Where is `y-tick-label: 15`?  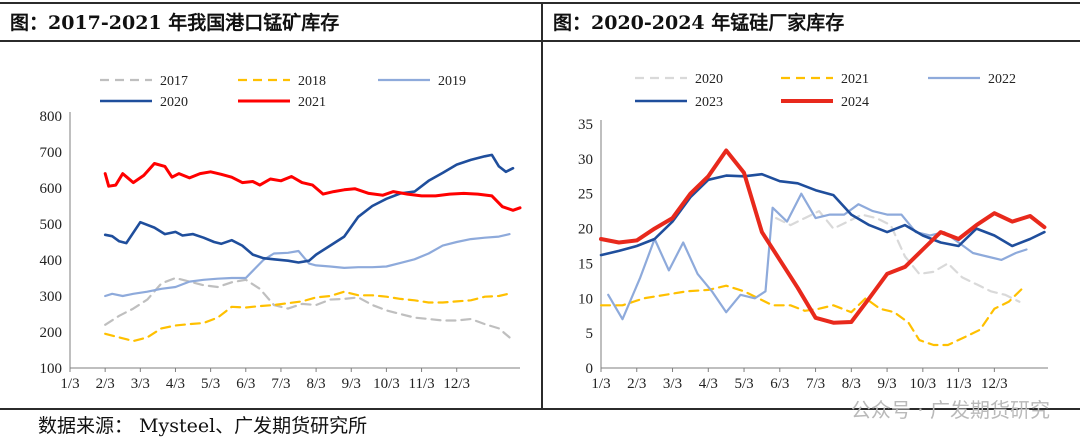 y-tick-label: 15 is located at coordinates (585, 264).